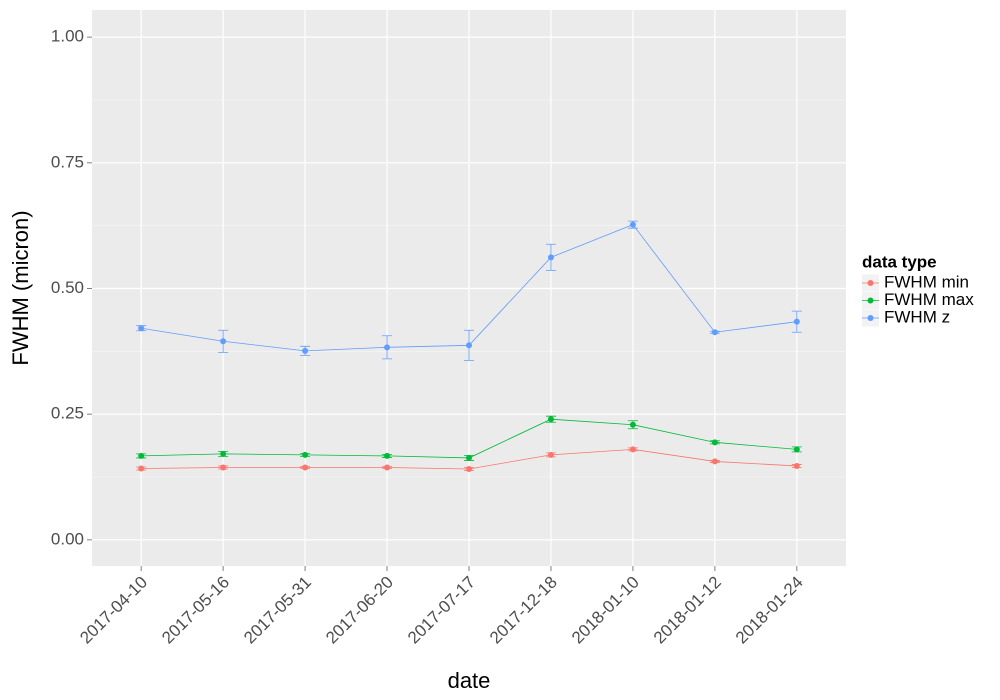 The height and width of the screenshot is (700, 1000). I want to click on y-tick-label: 0.75, so click(67, 161).